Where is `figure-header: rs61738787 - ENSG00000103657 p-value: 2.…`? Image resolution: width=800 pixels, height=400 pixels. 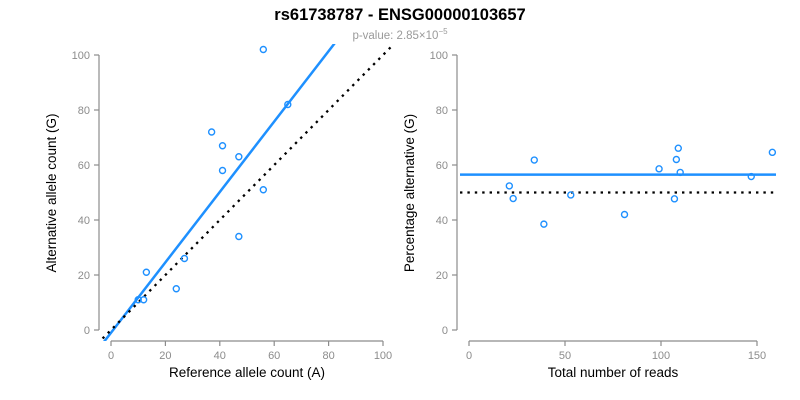 figure-header: rs61738787 - ENSG00000103657 p-value: 2.… is located at coordinates (400, 24).